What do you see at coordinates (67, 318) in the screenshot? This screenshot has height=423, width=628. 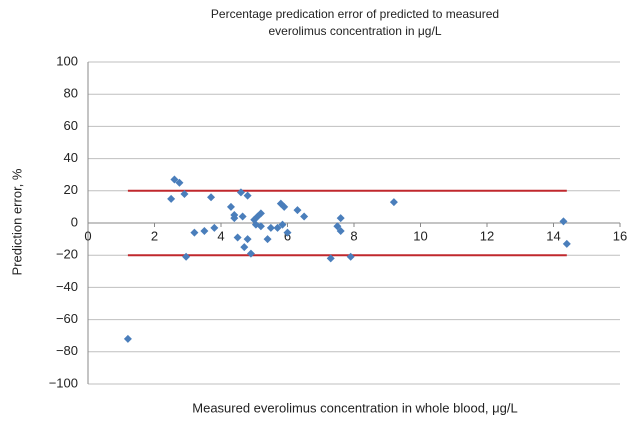 I see `y-tick-label: −60` at bounding box center [67, 318].